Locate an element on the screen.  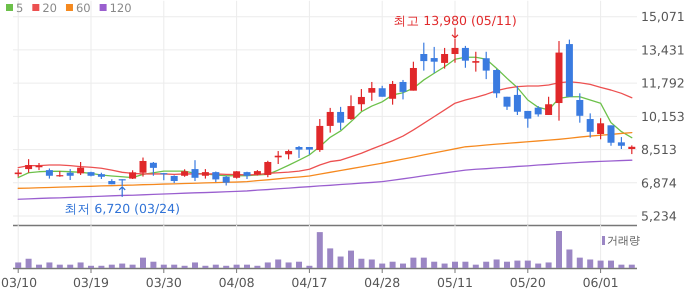
x-tick-label: 05/20 is located at coordinates (528, 282).